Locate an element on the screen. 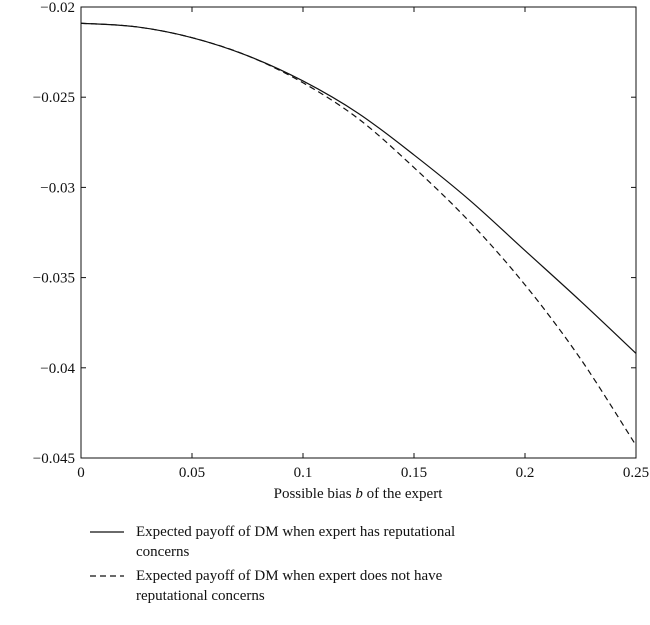 The image size is (650, 625). y-tick-label: −0.02 is located at coordinates (57, 8).